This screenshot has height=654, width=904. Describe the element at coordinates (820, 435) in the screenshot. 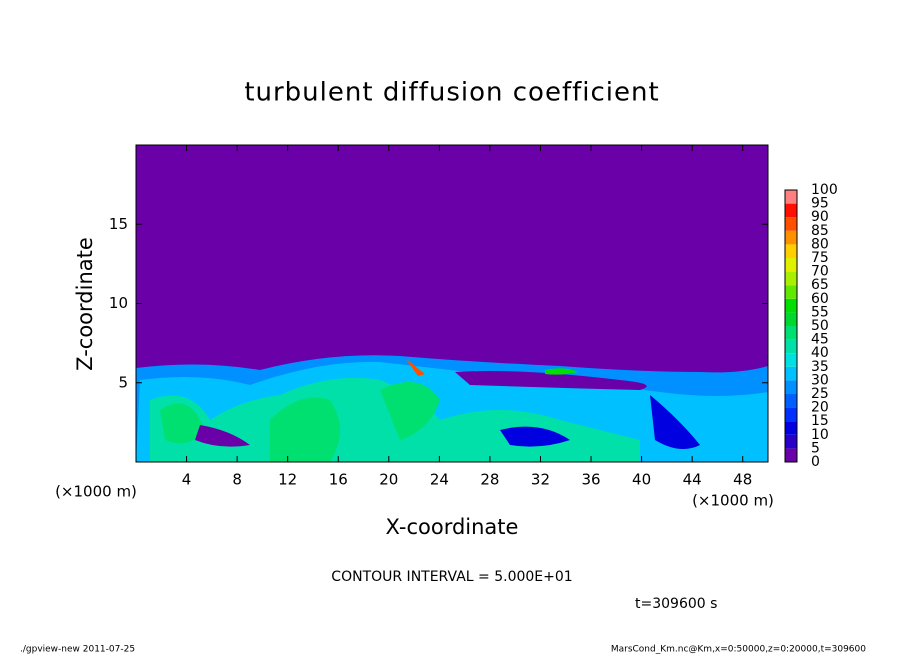

I see `colorbar-label: 10` at that location.